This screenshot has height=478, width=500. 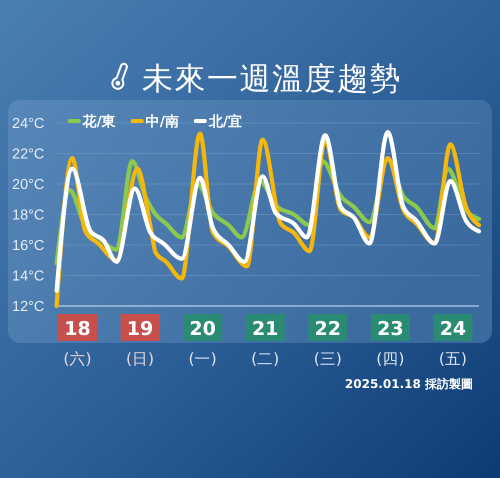 I want to click on x-tick-label: 19 (日), so click(x=140, y=343).